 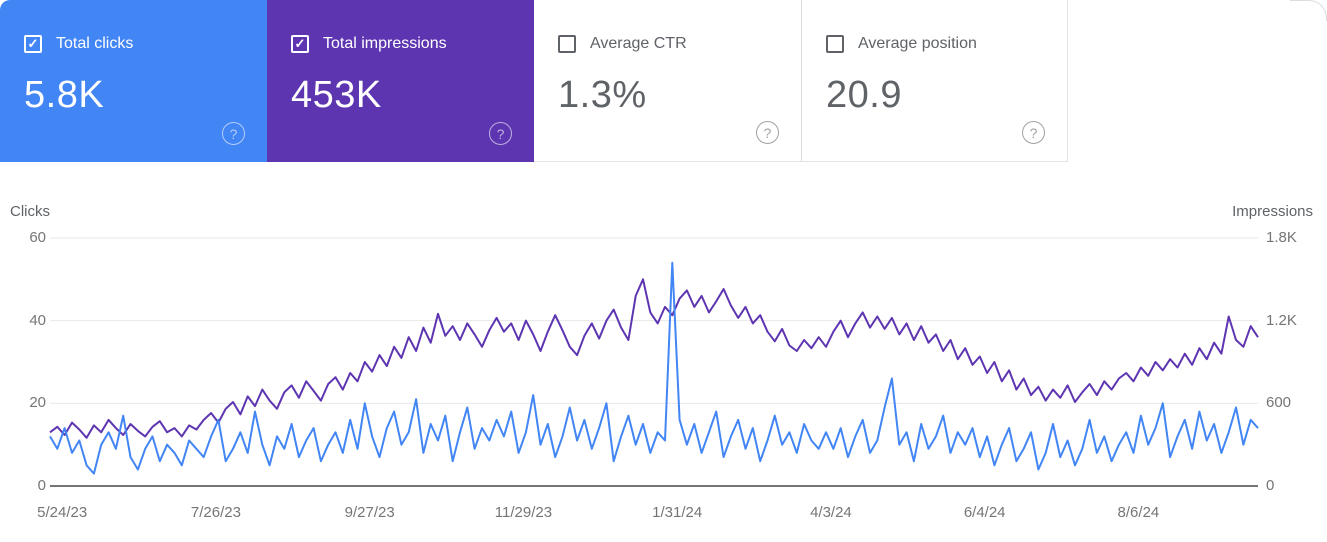 What do you see at coordinates (677, 512) in the screenshot?
I see `date-tick-label: 1/31/24` at bounding box center [677, 512].